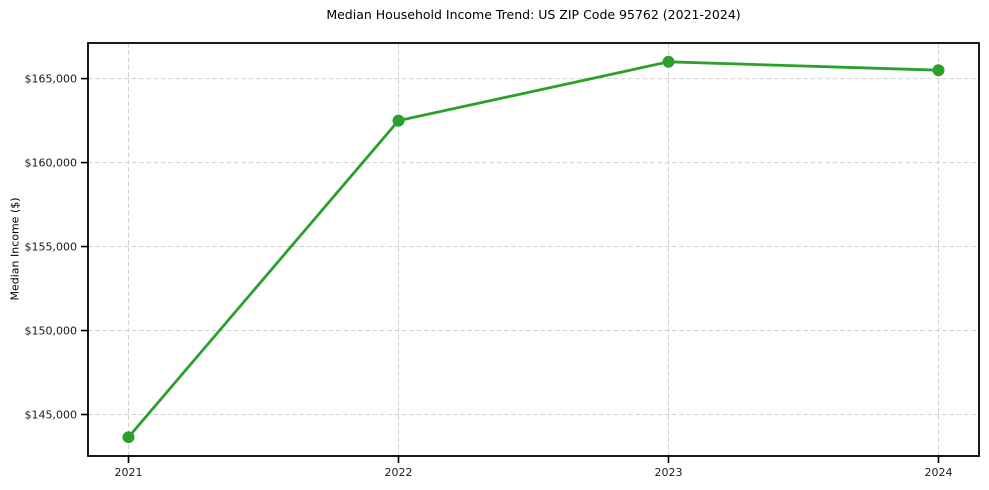 The image size is (989, 490). What do you see at coordinates (51, 331) in the screenshot?
I see `y-tick-label: $150,000` at bounding box center [51, 331].